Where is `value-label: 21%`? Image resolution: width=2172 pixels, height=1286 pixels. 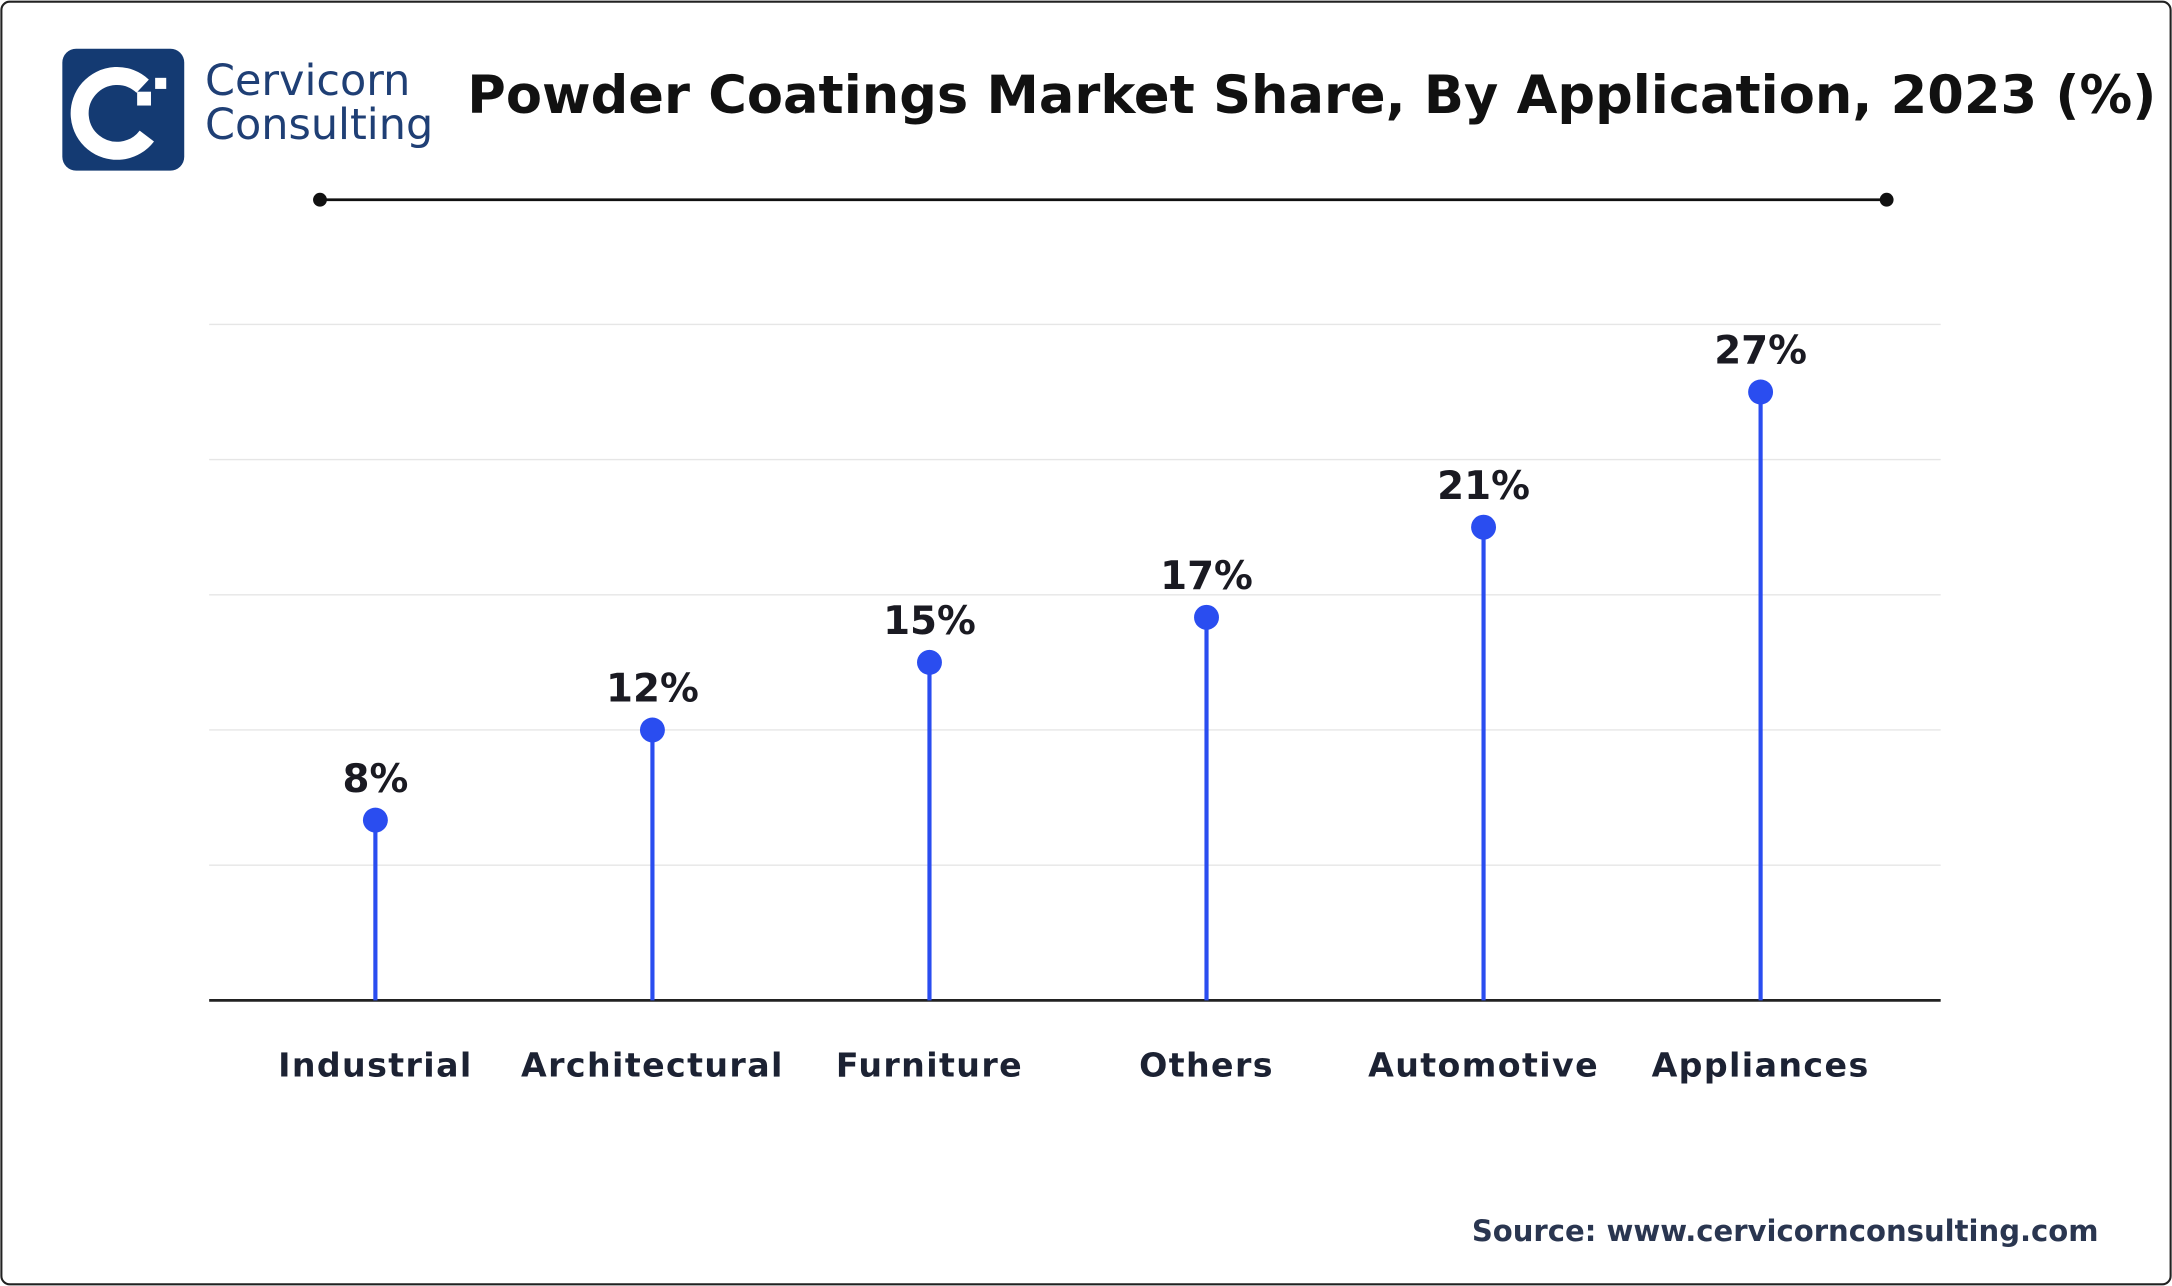 value-label: 21% is located at coordinates (1483, 486).